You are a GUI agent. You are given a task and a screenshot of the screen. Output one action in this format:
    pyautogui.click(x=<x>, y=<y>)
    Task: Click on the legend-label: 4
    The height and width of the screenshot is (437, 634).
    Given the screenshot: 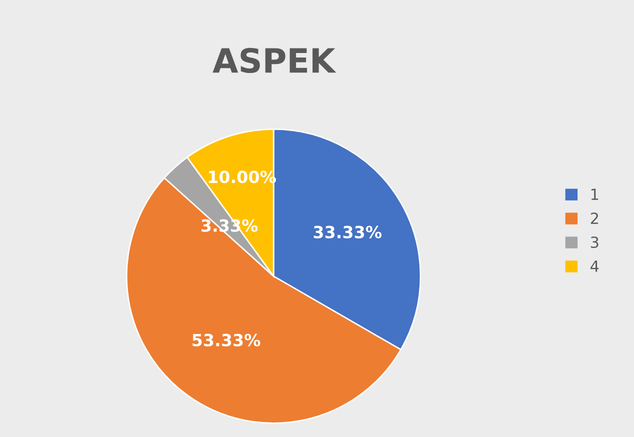 What is the action you would take?
    pyautogui.click(x=594, y=266)
    